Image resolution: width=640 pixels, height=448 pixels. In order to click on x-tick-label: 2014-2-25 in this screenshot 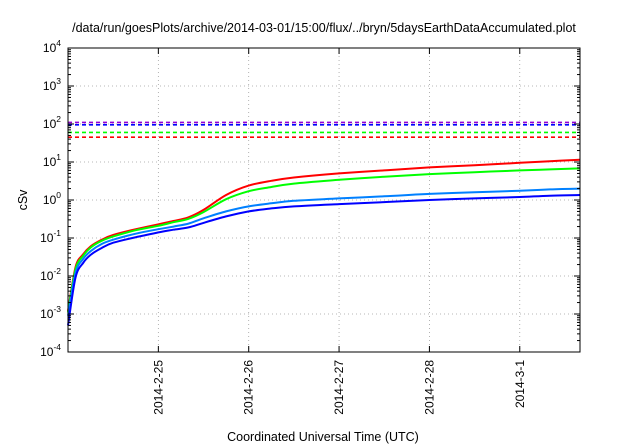, I will do `click(158, 387)`.